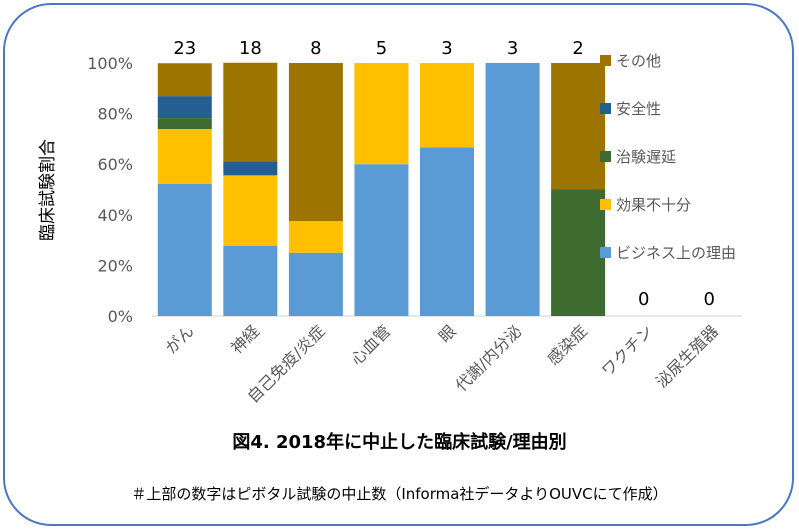  I want to click on x-tick-label: 眼, so click(447, 333).